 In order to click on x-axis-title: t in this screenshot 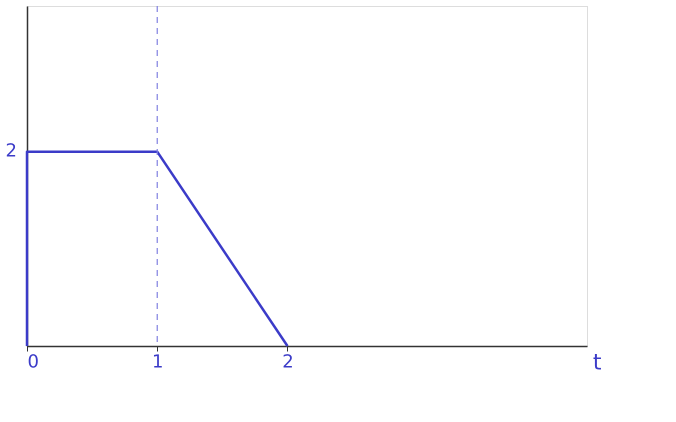, I will do `click(597, 363)`.